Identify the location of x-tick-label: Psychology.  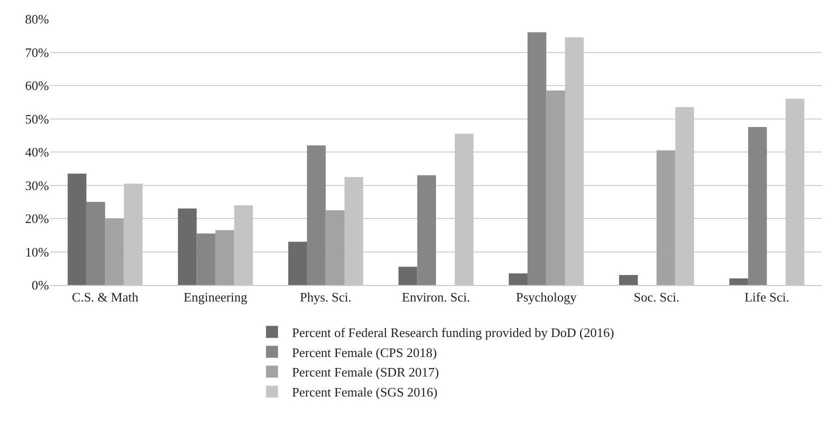
(547, 297).